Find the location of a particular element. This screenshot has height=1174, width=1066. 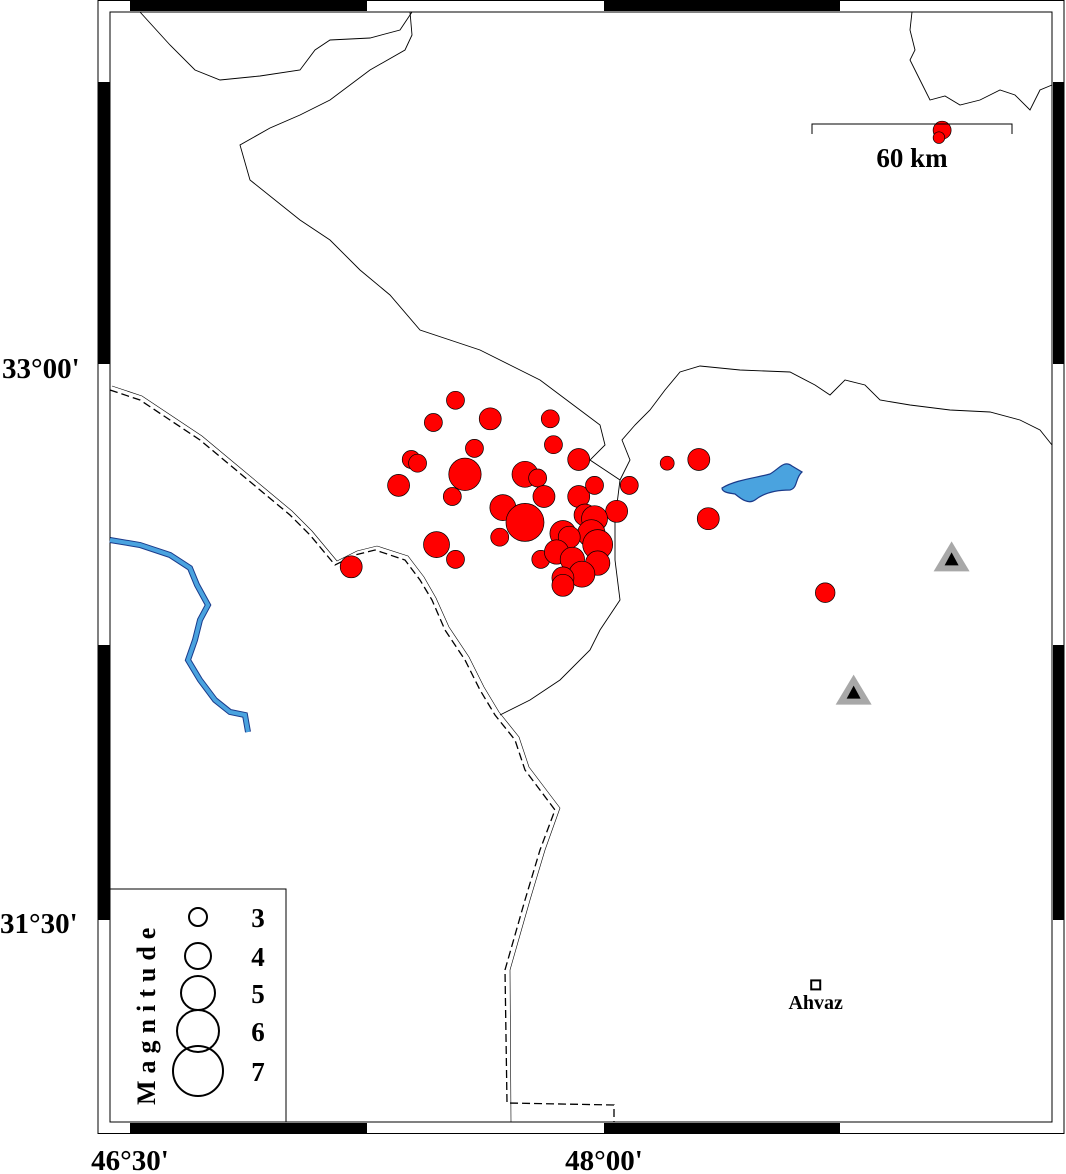

legend-label: 5 is located at coordinates (258, 994).